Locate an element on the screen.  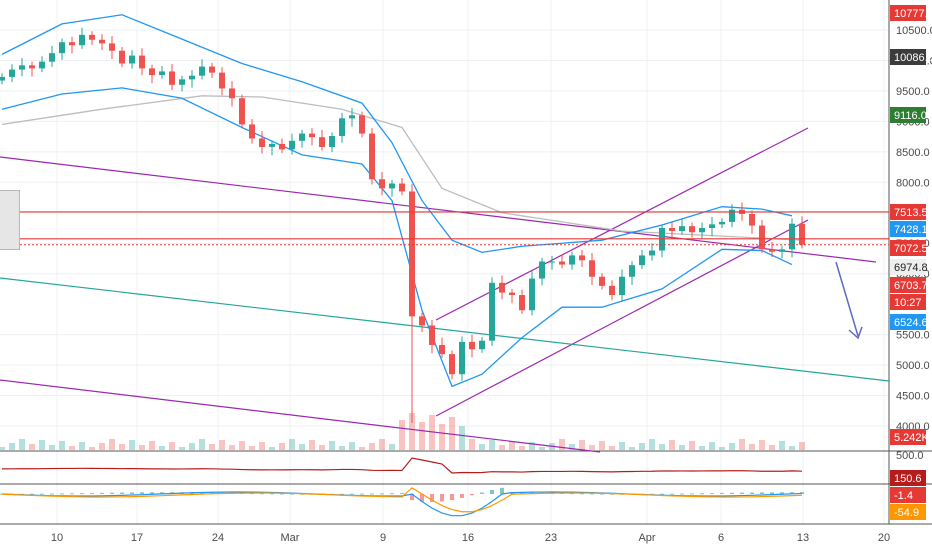
price-badge-label: 9116.0 is located at coordinates (910, 116).